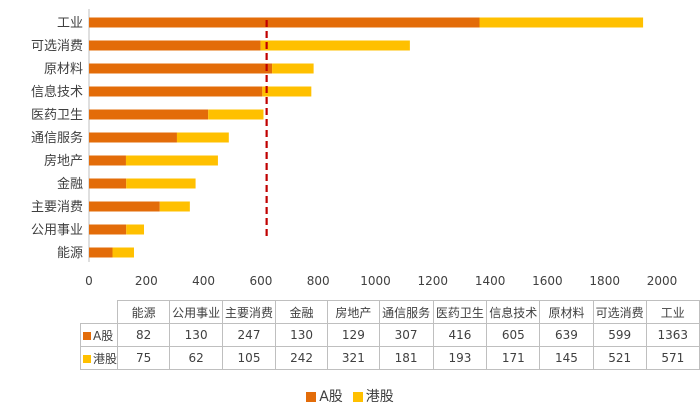 This screenshot has width=700, height=419. I want to click on table-row-header: A股, so click(99, 335).